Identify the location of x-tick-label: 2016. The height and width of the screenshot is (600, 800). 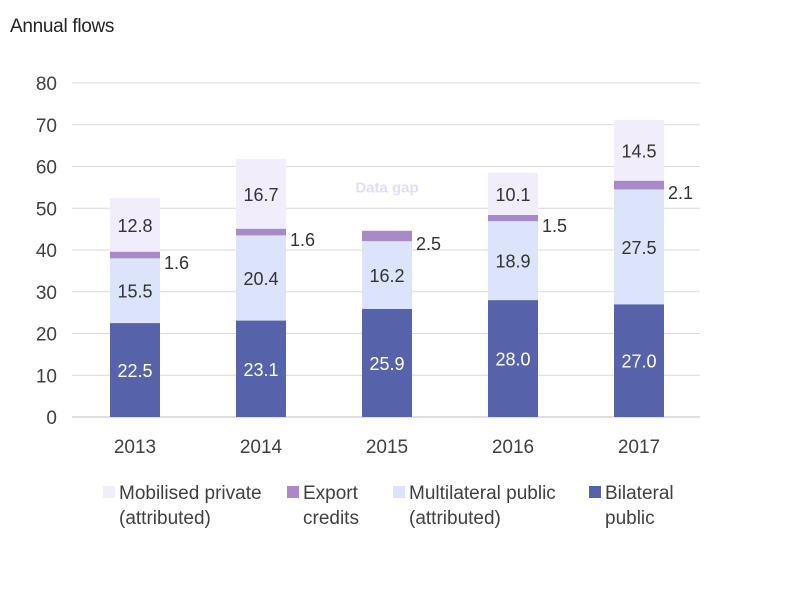
(513, 447).